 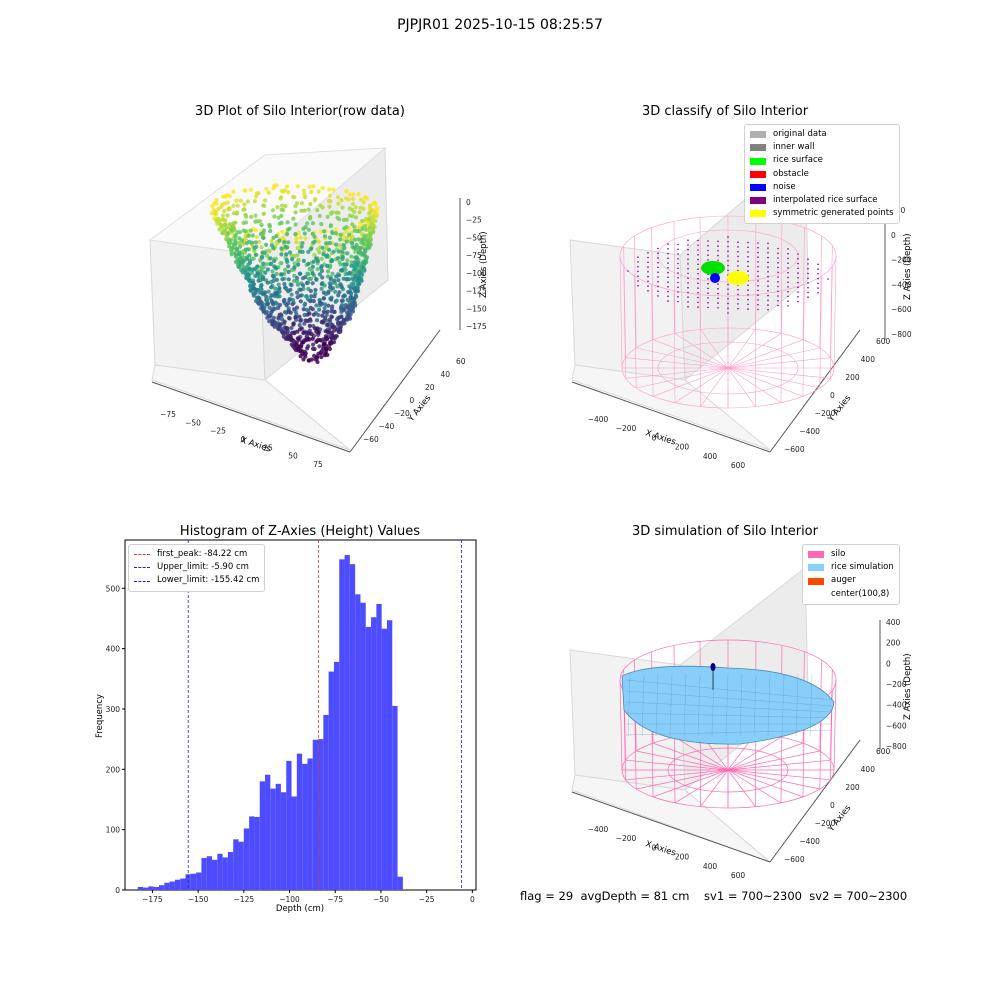 What do you see at coordinates (671, 417) in the screenshot?
I see `panel2-x-axis` at bounding box center [671, 417].